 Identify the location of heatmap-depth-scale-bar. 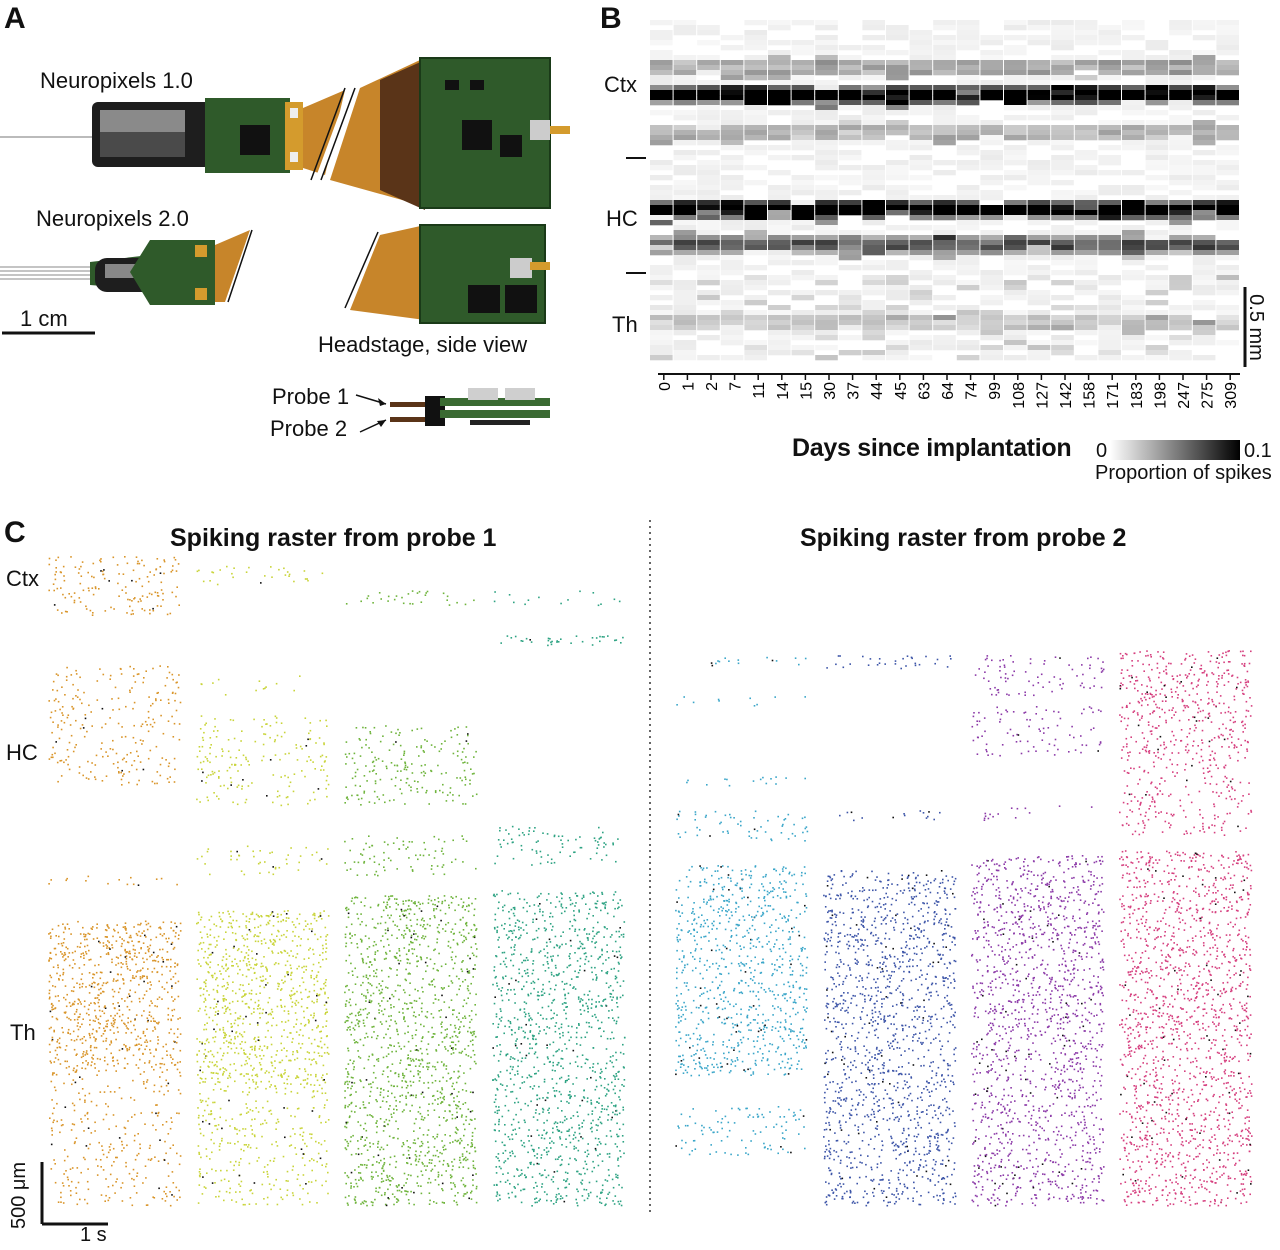
(1245, 327).